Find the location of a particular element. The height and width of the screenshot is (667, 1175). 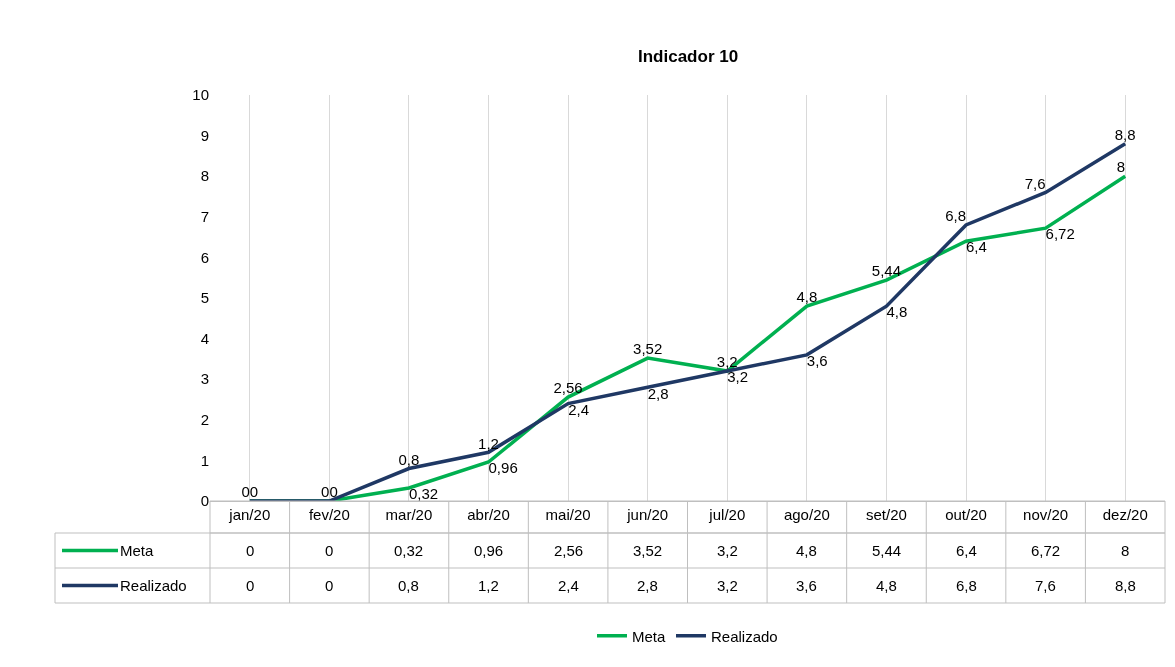

text: 7,6 is located at coordinates (1035, 183).